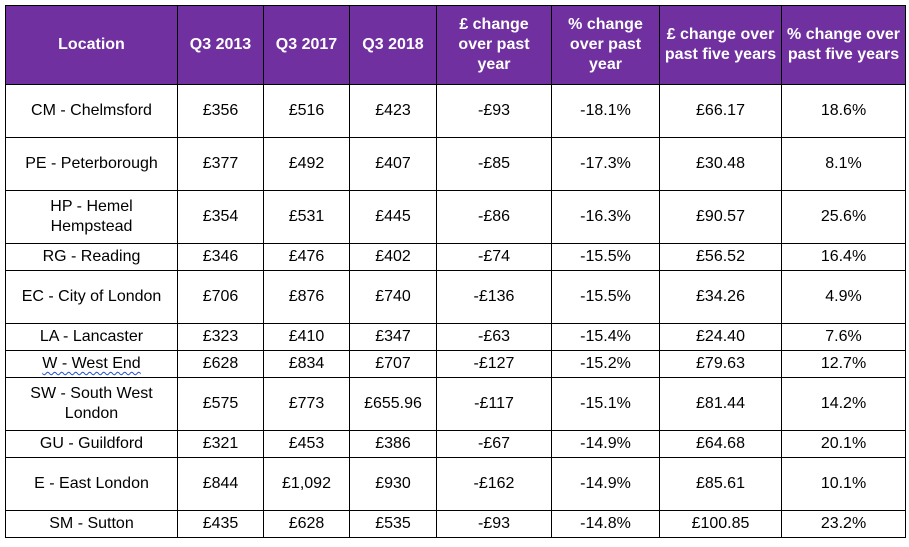  What do you see at coordinates (843, 164) in the screenshot?
I see `cell-pct-change-five-years: 8.1%` at bounding box center [843, 164].